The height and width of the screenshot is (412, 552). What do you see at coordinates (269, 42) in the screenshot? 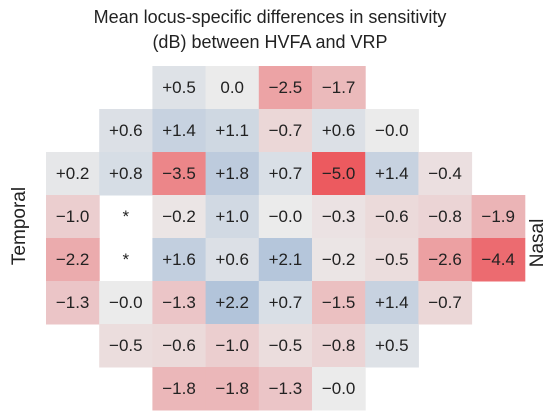
I see `chart-title: (dB) between HVFA and VRP` at bounding box center [269, 42].